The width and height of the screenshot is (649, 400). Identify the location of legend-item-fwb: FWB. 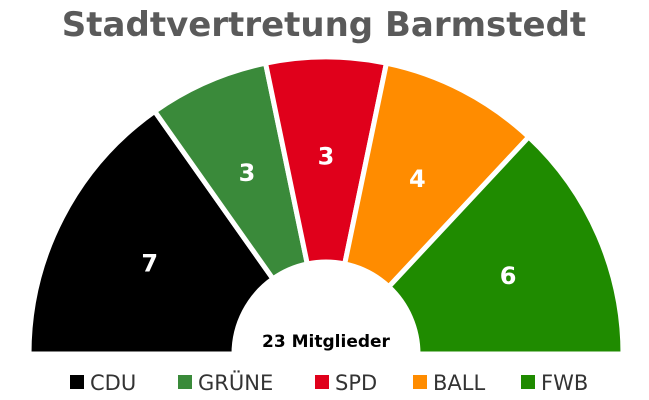
(554, 383).